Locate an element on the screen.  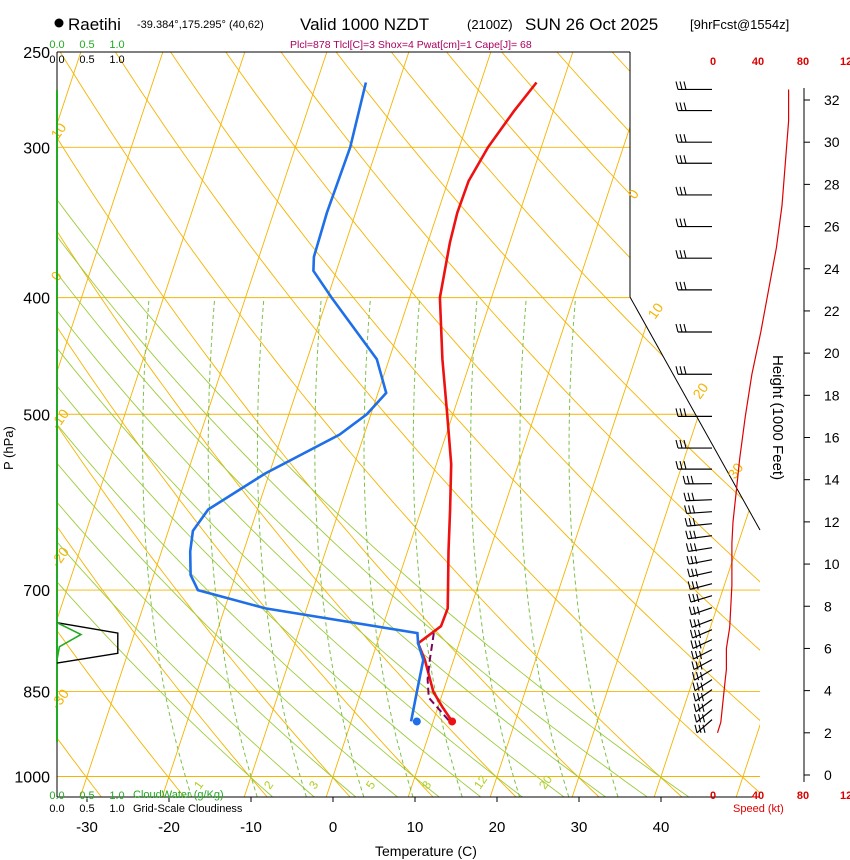
speed-tick-bottom: 40 is located at coordinates (758, 796).